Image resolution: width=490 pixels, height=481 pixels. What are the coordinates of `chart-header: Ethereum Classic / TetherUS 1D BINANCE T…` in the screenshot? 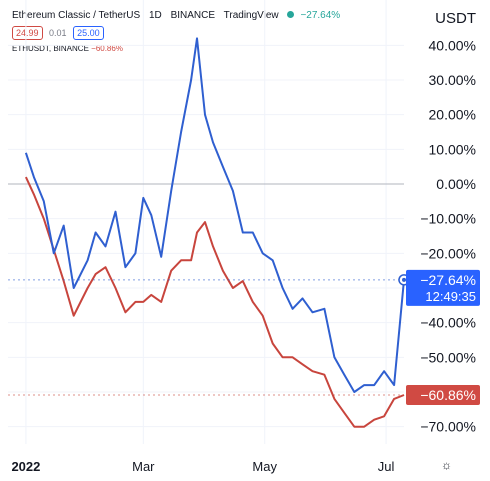 It's located at (179, 15).